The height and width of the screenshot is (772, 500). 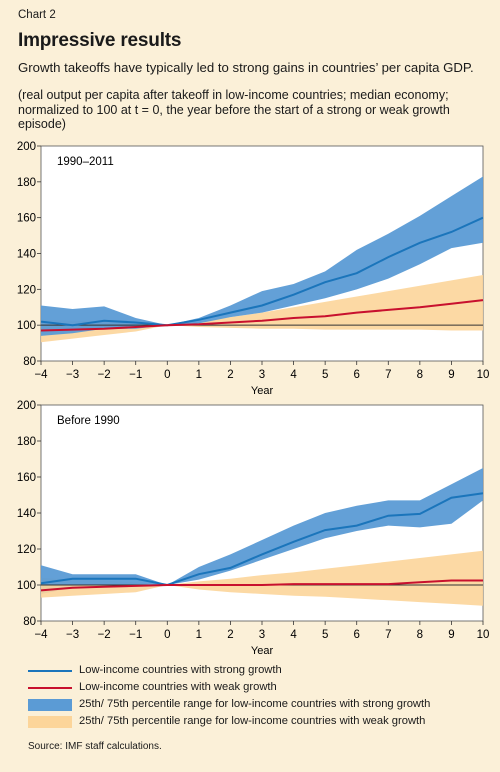 What do you see at coordinates (88, 421) in the screenshot?
I see `panel-label: Before 1990` at bounding box center [88, 421].